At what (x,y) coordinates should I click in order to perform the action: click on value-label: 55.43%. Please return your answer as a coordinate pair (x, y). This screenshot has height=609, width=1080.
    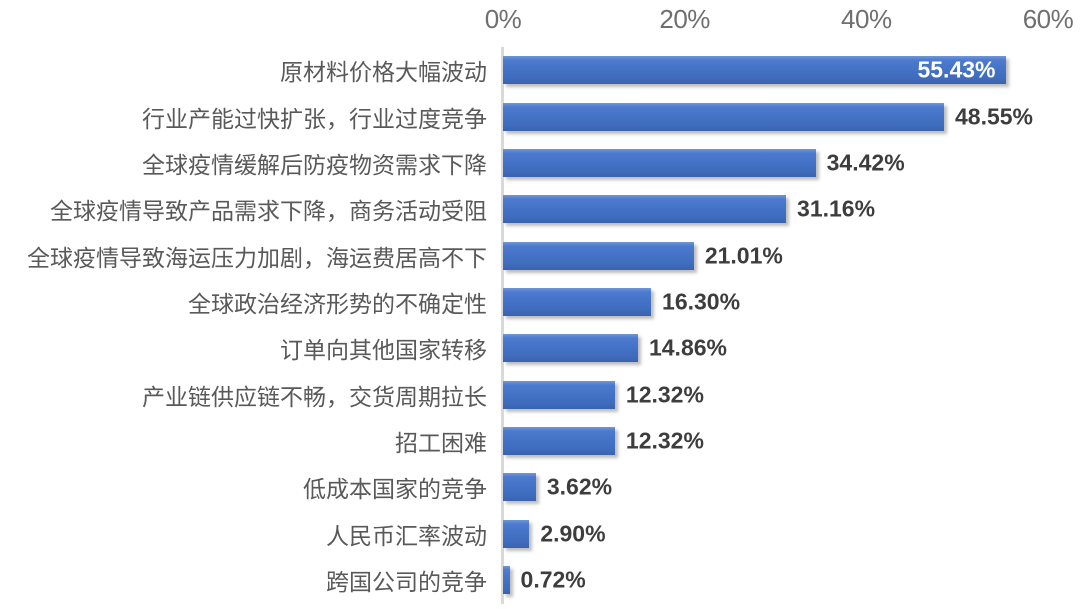
    Looking at the image, I should click on (956, 69).